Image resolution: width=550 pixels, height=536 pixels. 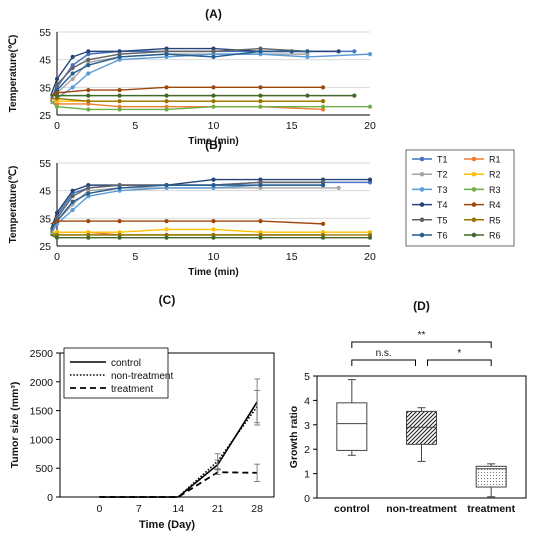 What do you see at coordinates (292, 257) in the screenshot?
I see `x-tick-label: 15` at bounding box center [292, 257].